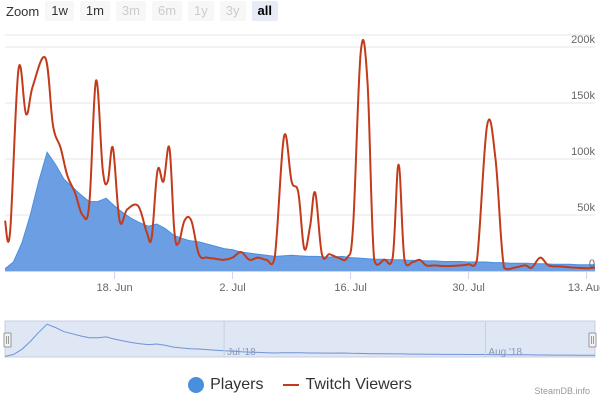  Describe the element at coordinates (23, 11) in the screenshot. I see `zoom-label: Zoom` at that location.